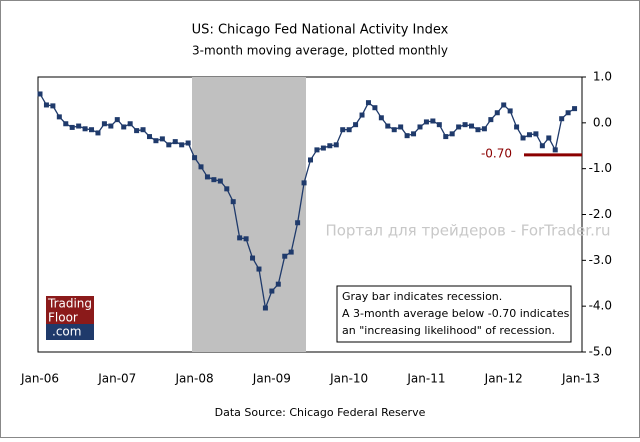 The width and height of the screenshot is (640, 442). What do you see at coordinates (600, 260) in the screenshot?
I see `y-tick-label: -3.0` at bounding box center [600, 260].